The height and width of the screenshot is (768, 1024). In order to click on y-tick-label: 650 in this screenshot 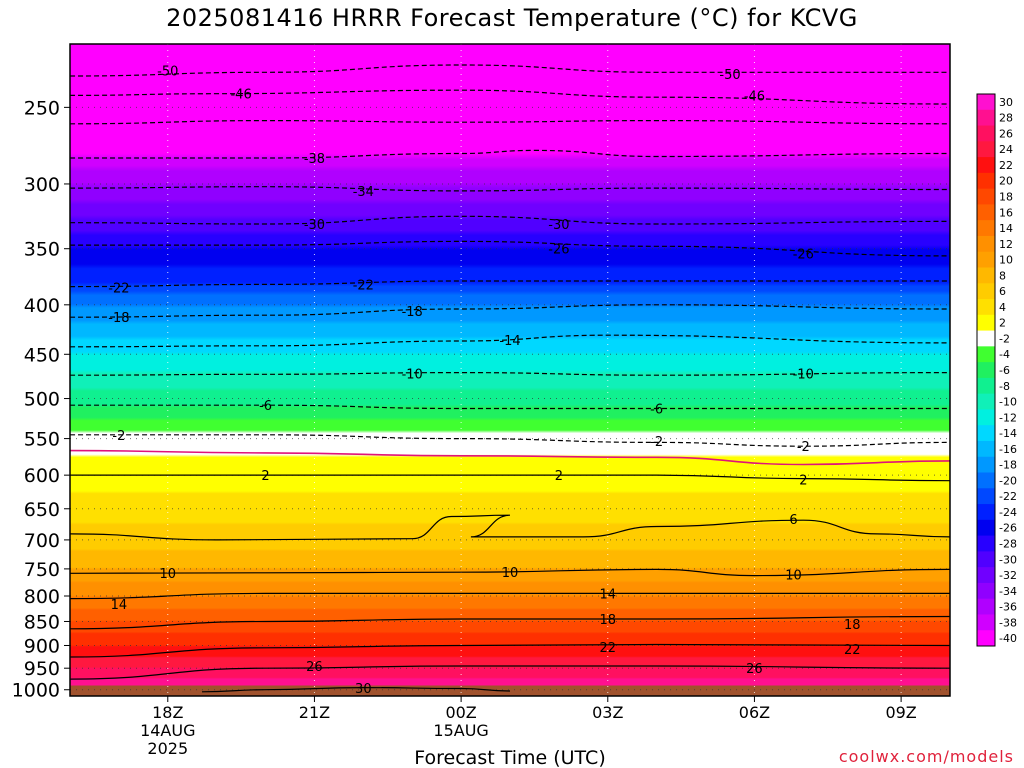, I will do `click(42, 510)`.